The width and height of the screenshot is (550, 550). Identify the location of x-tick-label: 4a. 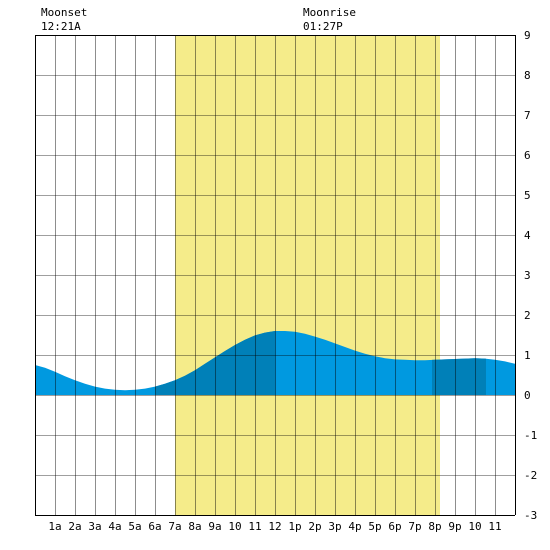
(114, 526).